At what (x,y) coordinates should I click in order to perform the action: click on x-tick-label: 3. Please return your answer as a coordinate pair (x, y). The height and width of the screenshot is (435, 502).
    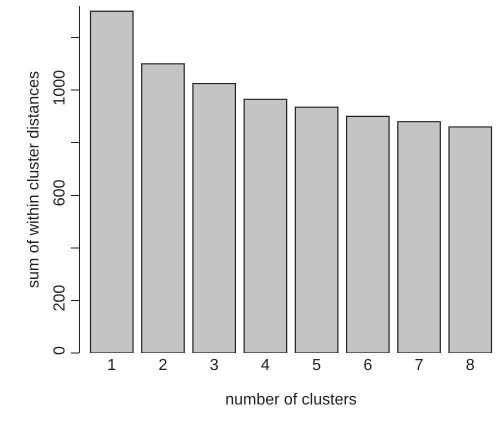
    Looking at the image, I should click on (214, 365).